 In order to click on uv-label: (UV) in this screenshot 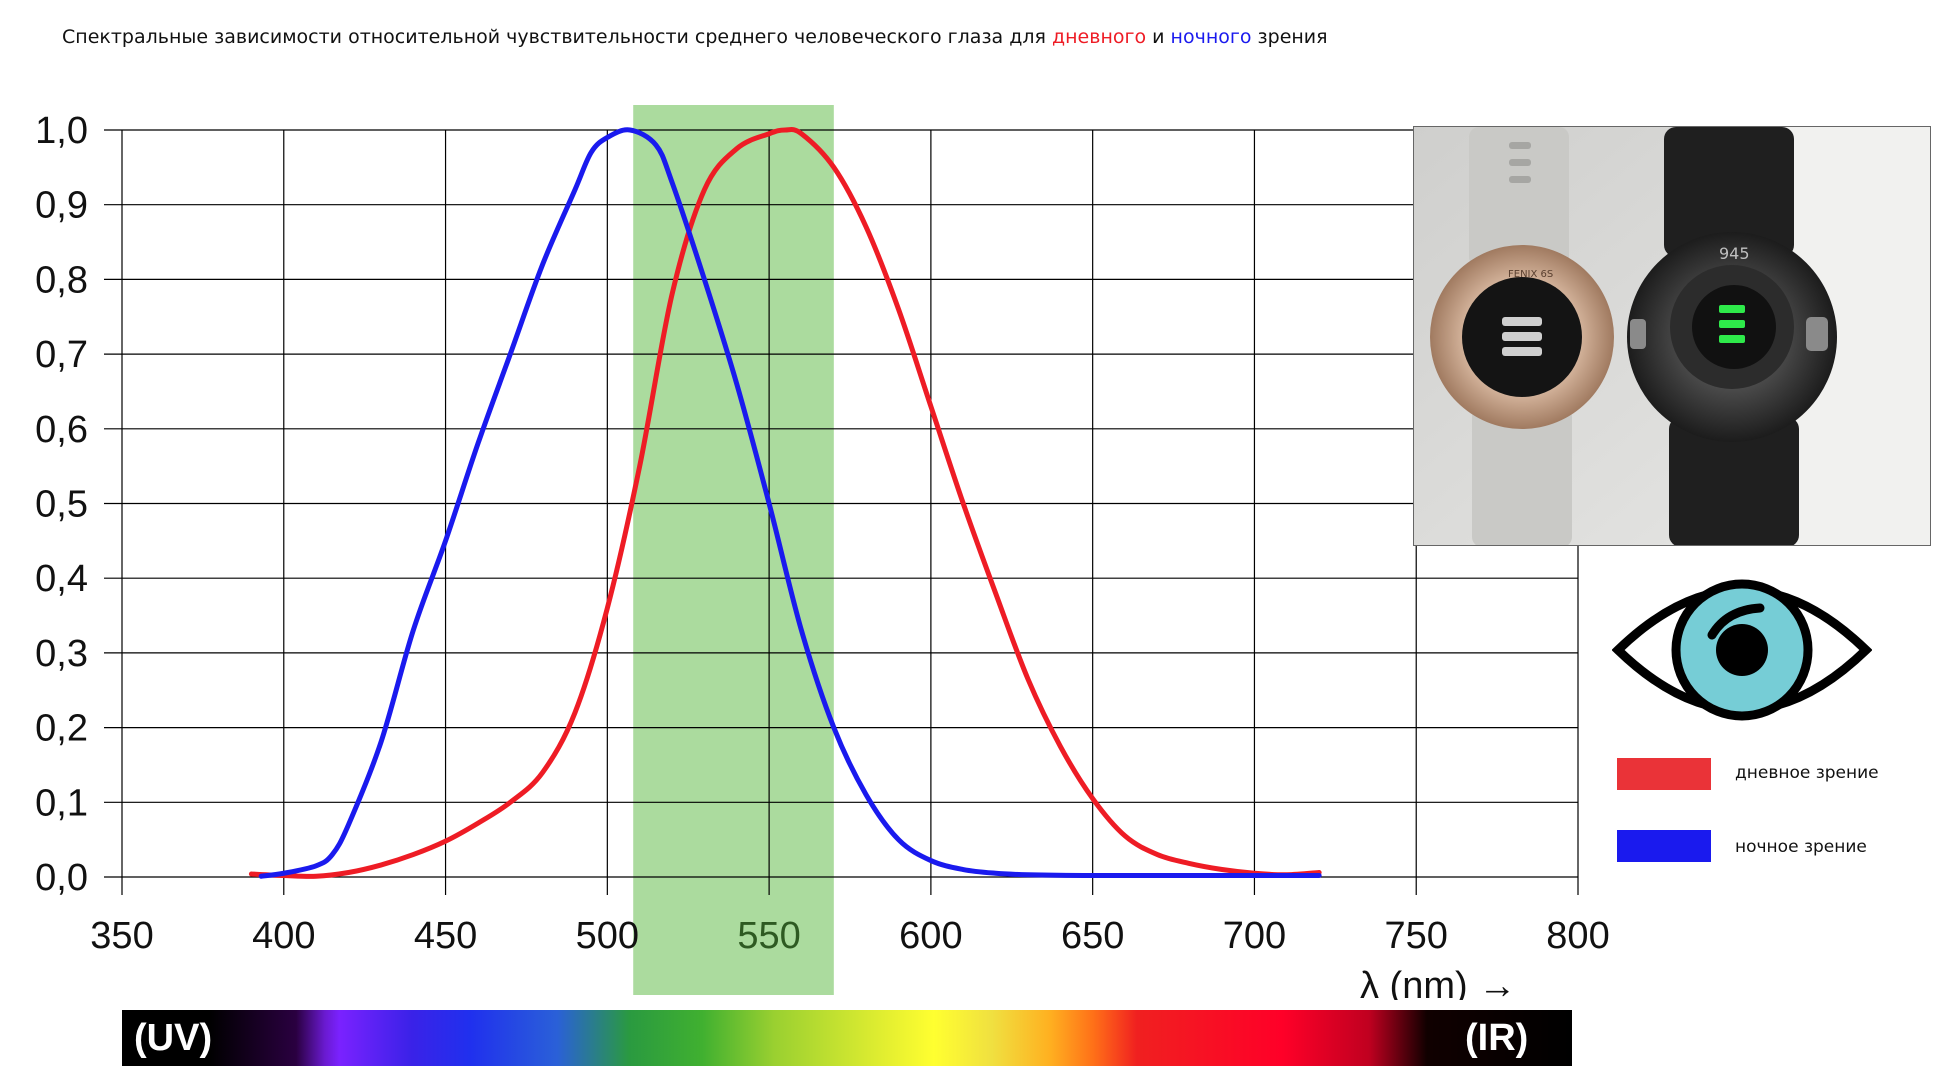, I will do `click(173, 1038)`.